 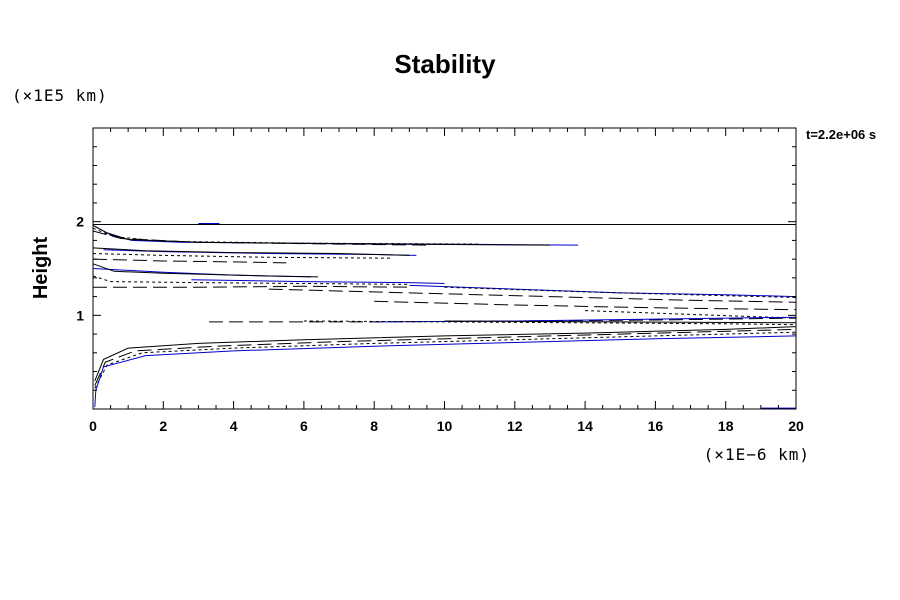 I want to click on y-tick-label: 2, so click(x=80, y=222).